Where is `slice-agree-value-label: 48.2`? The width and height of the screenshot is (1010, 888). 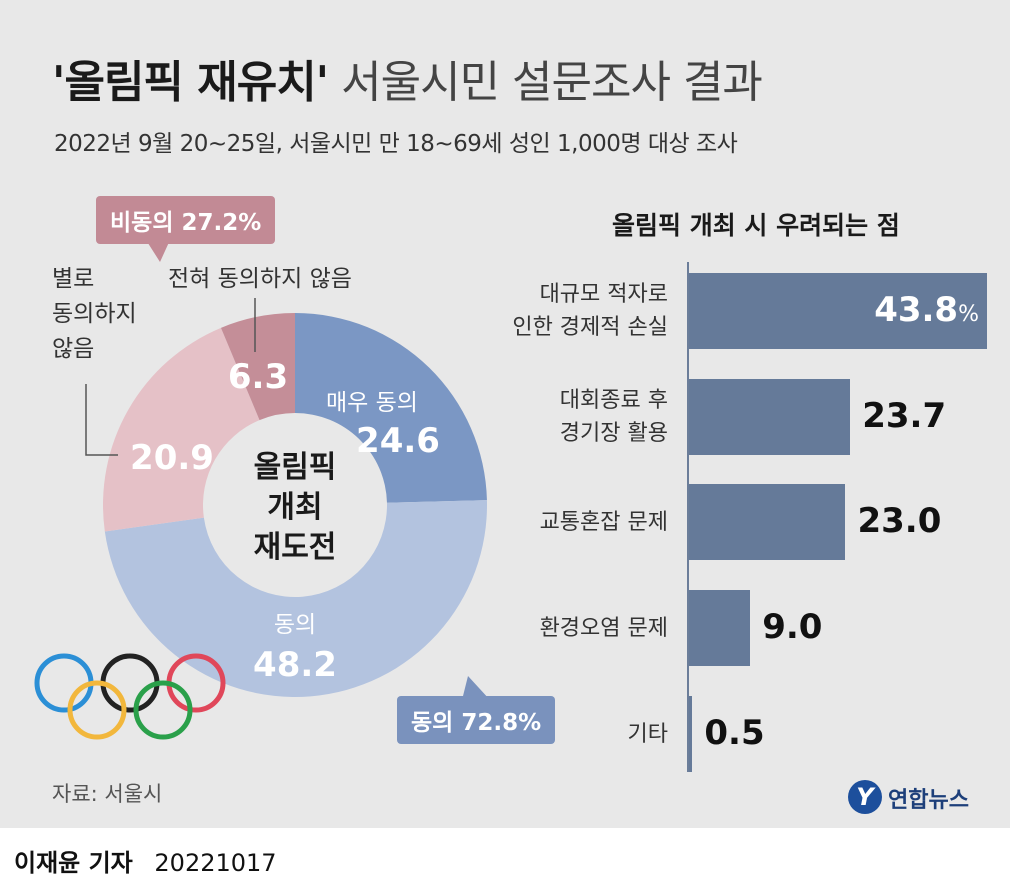
slice-agree-value-label: 48.2 is located at coordinates (295, 665).